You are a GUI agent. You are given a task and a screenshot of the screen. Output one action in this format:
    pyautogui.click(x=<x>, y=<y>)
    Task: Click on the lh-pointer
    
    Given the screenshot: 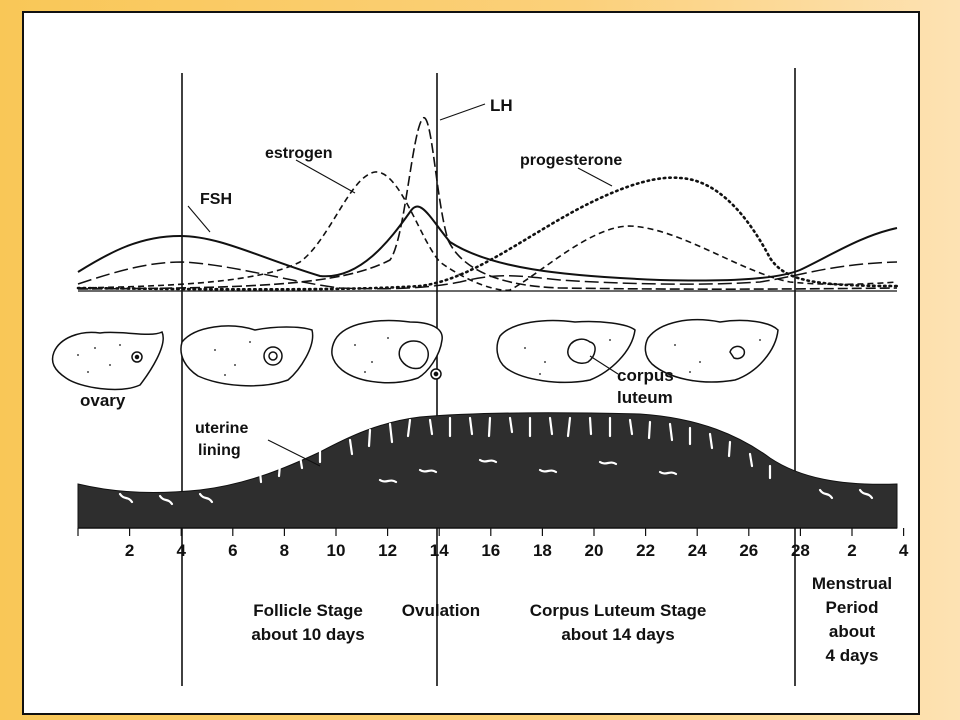 What is the action you would take?
    pyautogui.click(x=462, y=112)
    